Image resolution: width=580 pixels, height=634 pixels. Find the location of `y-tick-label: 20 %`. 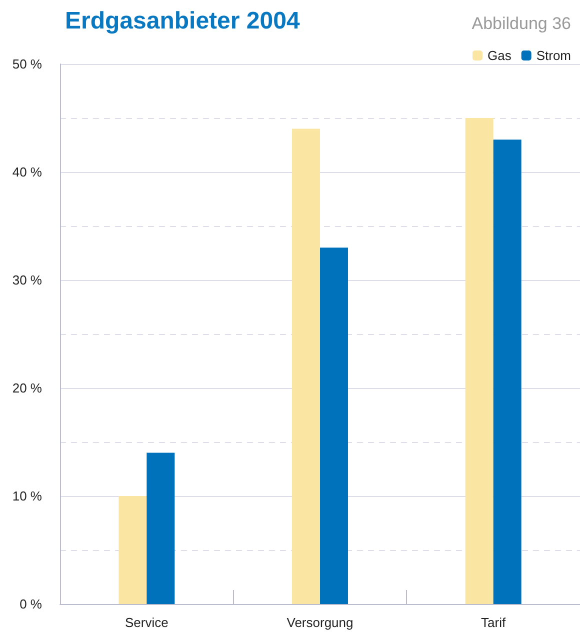

y-tick-label: 20 % is located at coordinates (27, 388).